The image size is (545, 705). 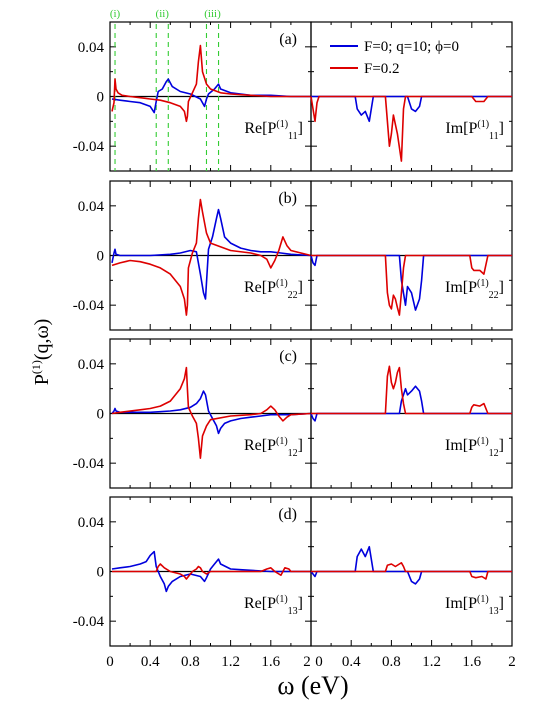 I want to click on panel-3-right: Im[P(1)12], so click(x=411, y=413).